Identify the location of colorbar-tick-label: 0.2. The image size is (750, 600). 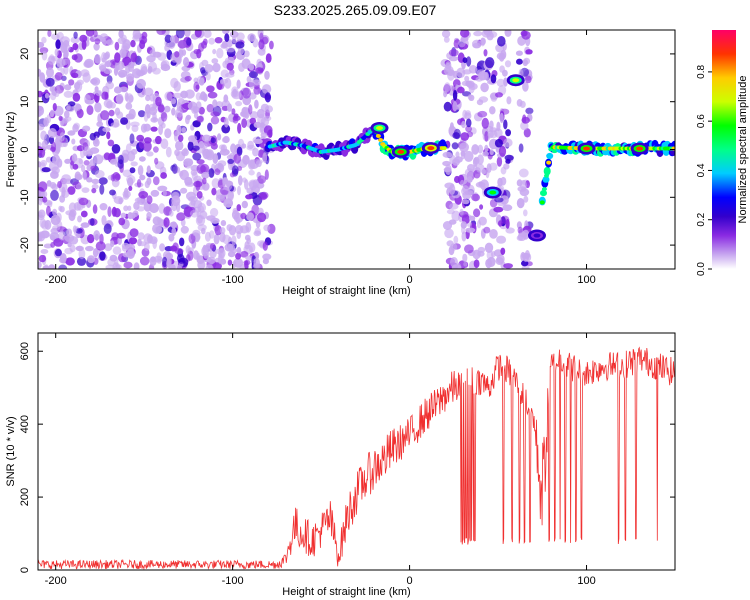
(701, 219).